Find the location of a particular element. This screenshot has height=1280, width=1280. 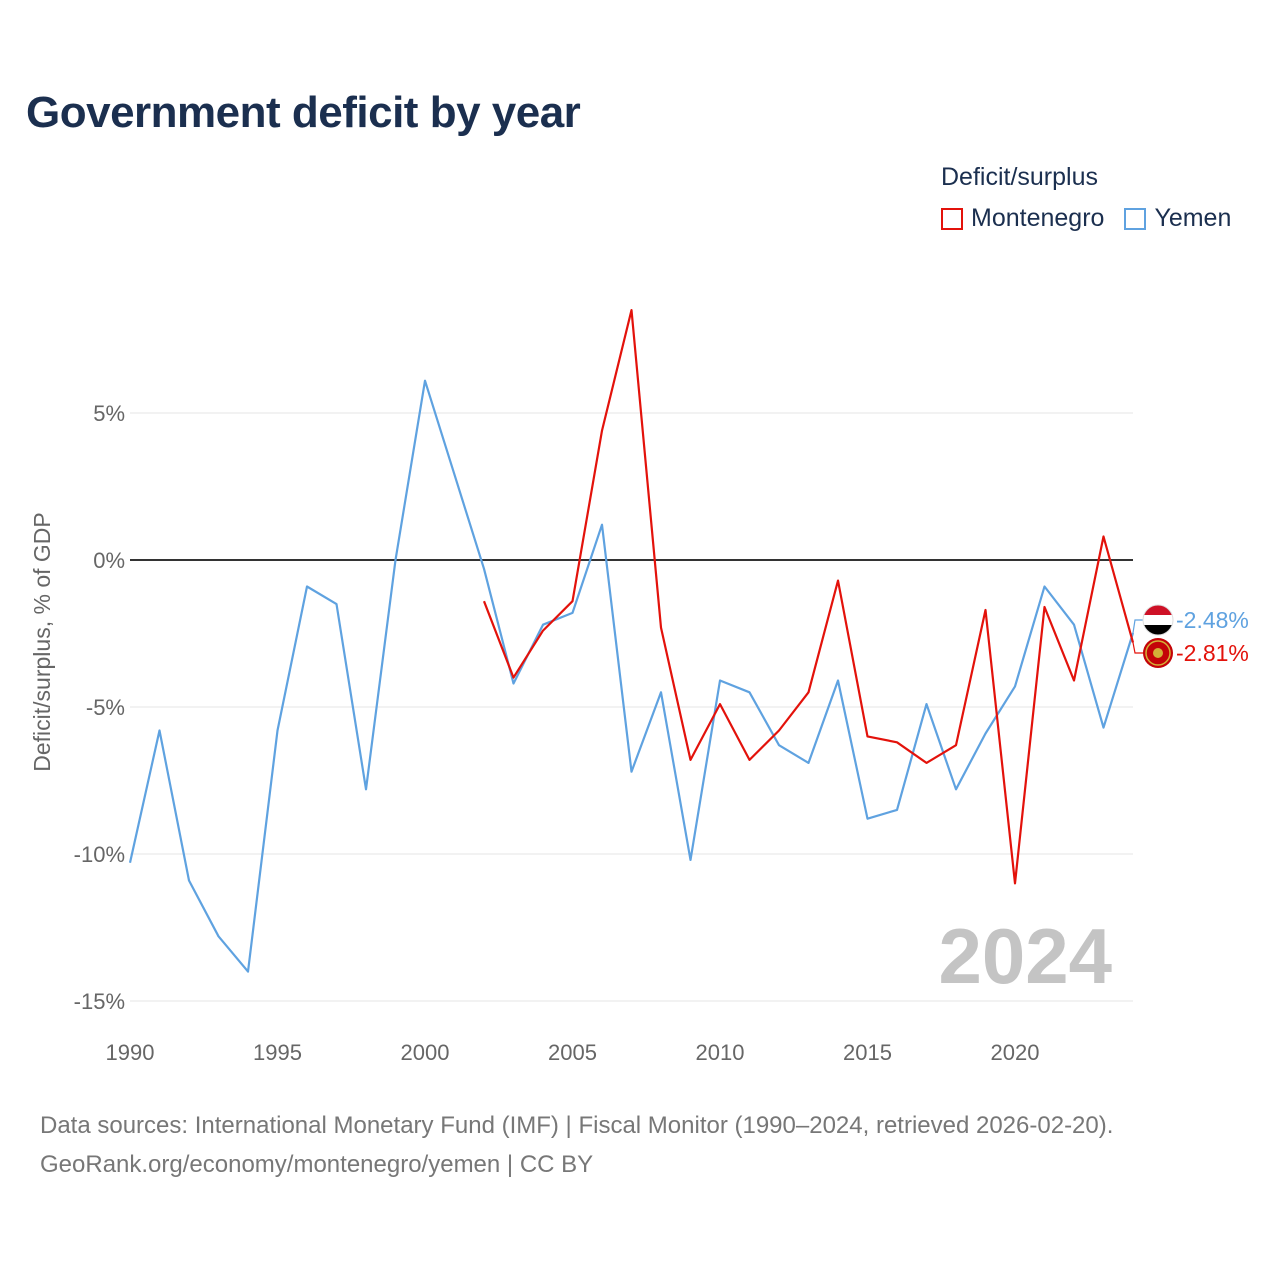

x-tick-label: 1995 is located at coordinates (277, 1052).